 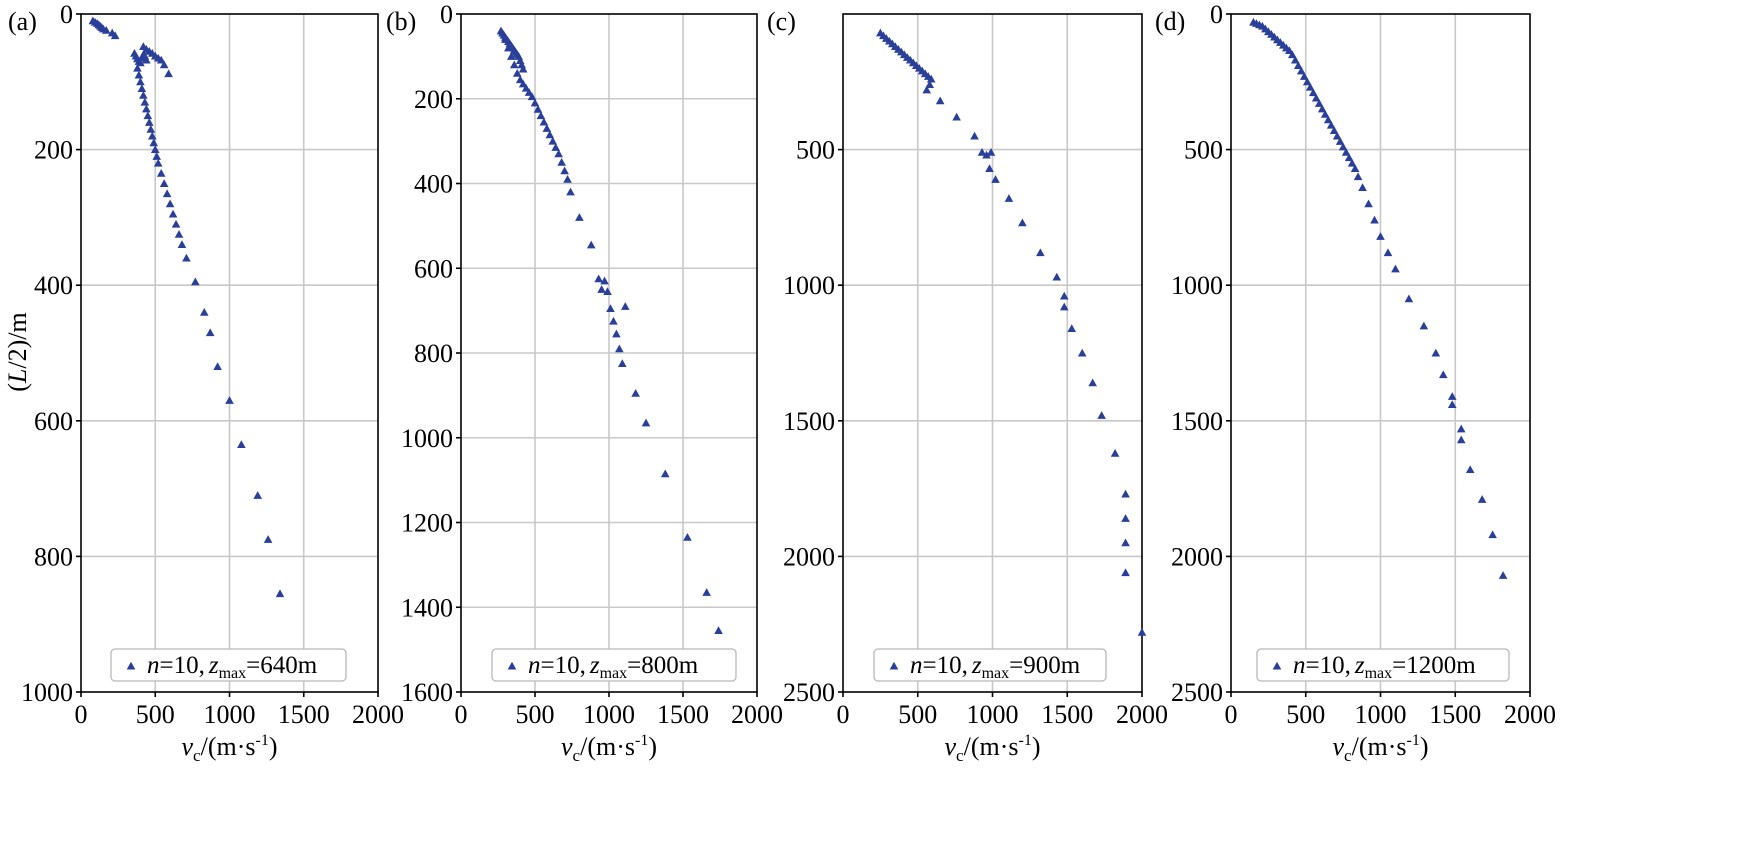 What do you see at coordinates (1277, 665) in the screenshot?
I see `legend-marker` at bounding box center [1277, 665].